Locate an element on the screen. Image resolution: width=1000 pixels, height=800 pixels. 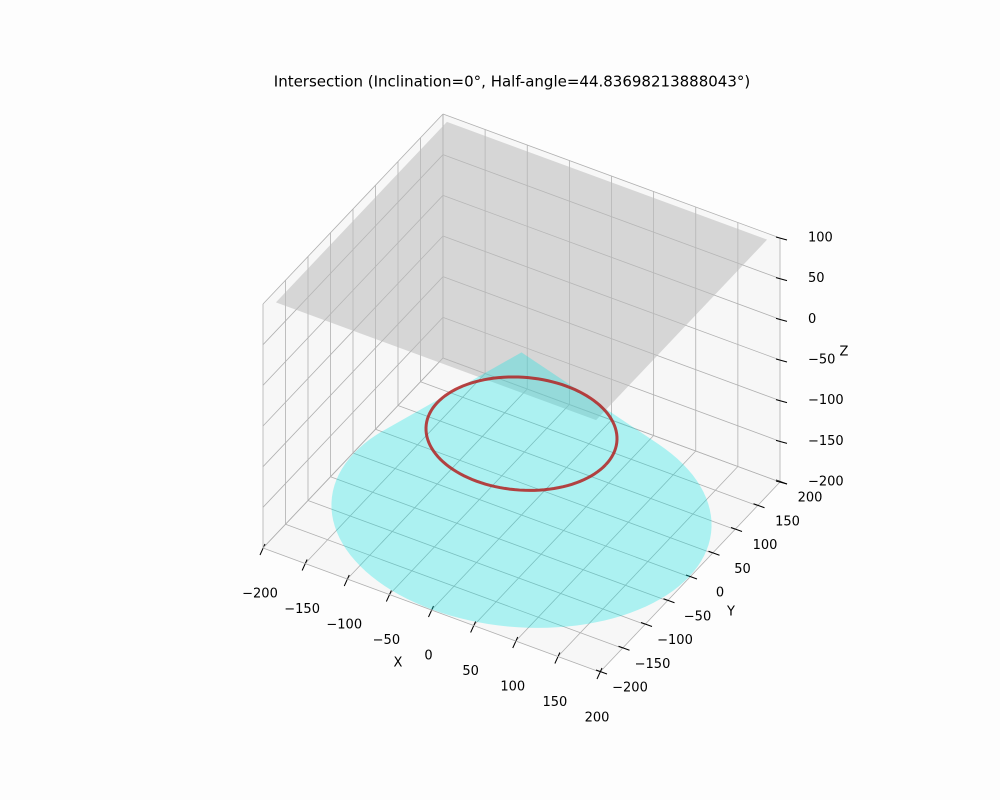
x-tick-label: −50 is located at coordinates (386, 640).